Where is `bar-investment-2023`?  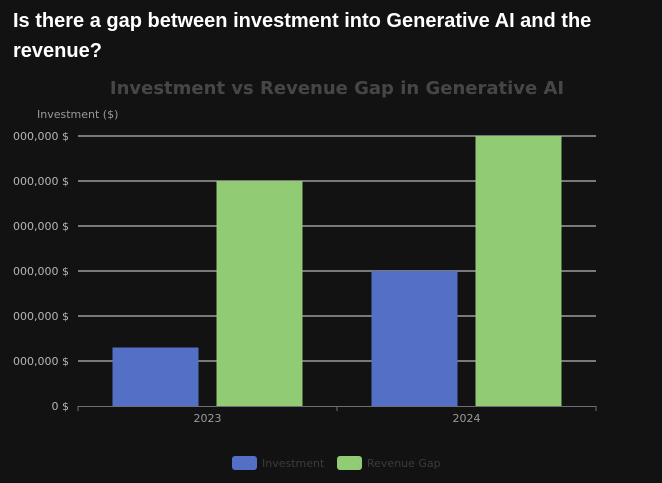
bar-investment-2023 is located at coordinates (155, 376).